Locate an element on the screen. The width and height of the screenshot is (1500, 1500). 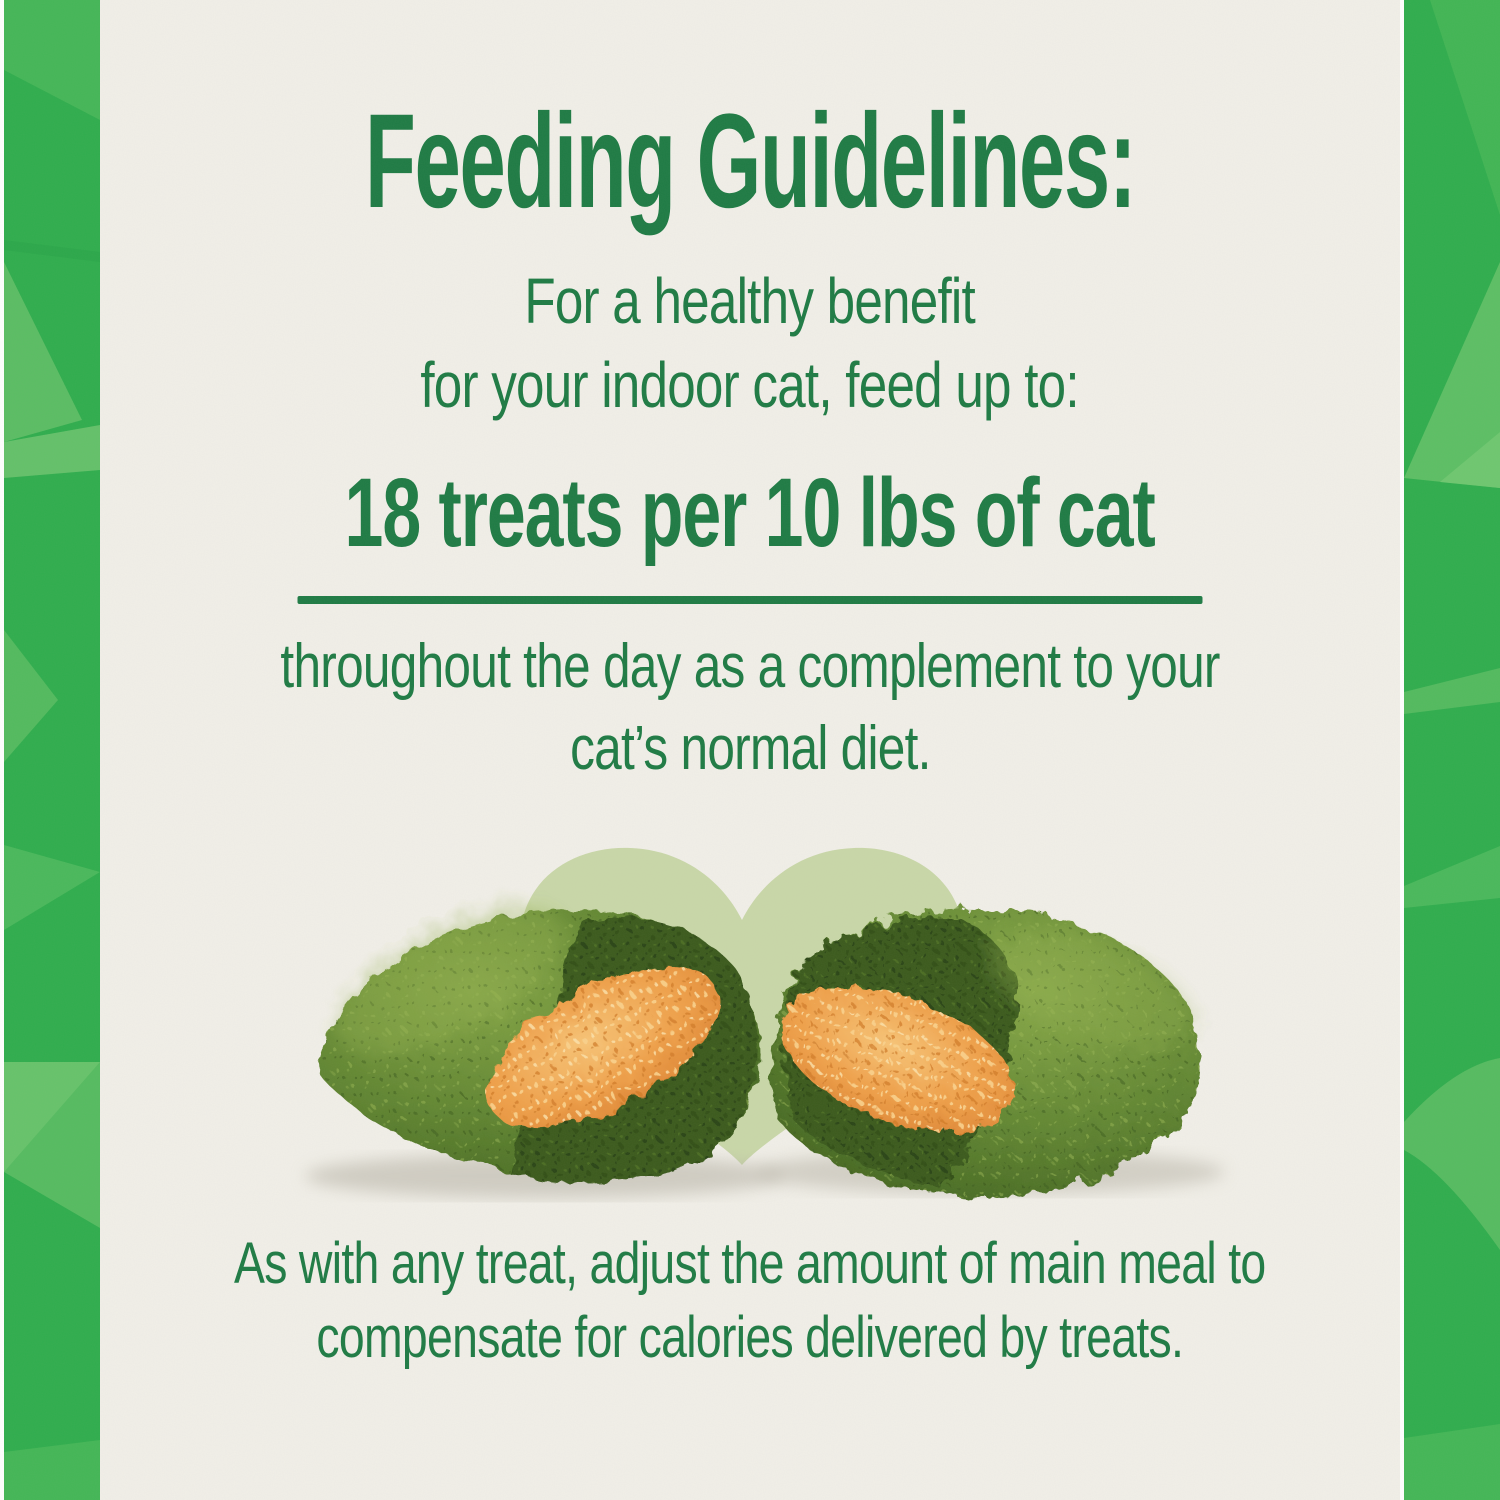
body-line-2: cat’s normal diet. is located at coordinates (750, 748).